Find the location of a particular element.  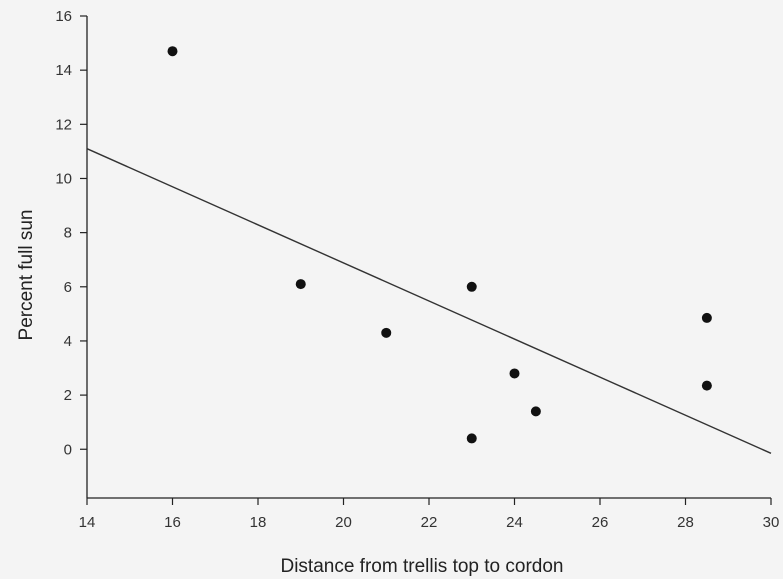

x-tick-label: 24 is located at coordinates (514, 522).